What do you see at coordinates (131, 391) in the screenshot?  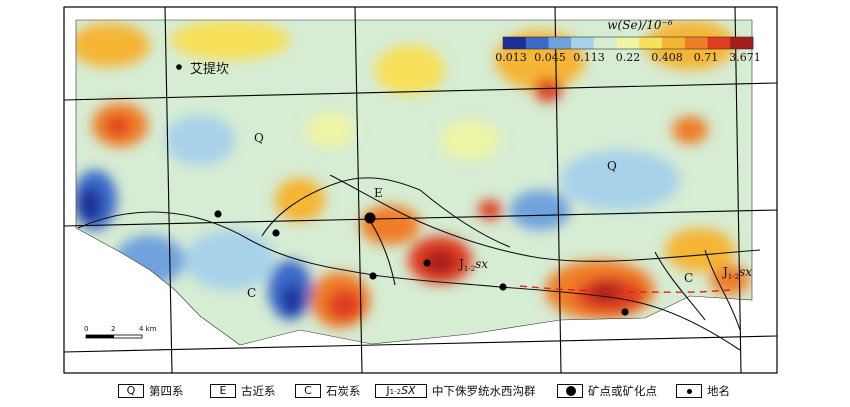 I see `legend-symbol-q: Q` at bounding box center [131, 391].